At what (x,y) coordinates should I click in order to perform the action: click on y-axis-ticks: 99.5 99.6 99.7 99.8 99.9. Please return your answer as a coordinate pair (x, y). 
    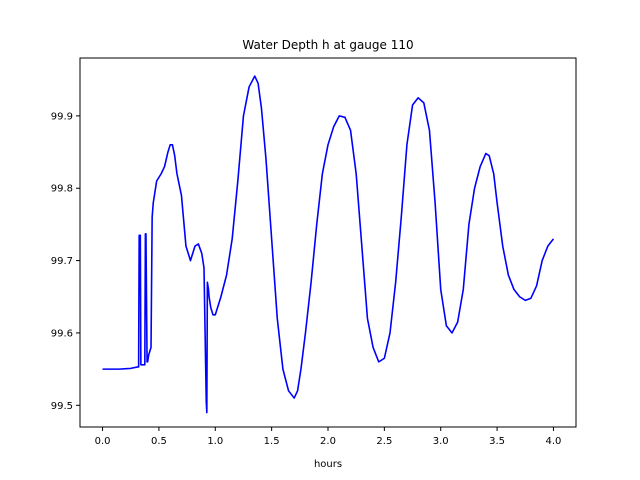
    Looking at the image, I should click on (65, 261).